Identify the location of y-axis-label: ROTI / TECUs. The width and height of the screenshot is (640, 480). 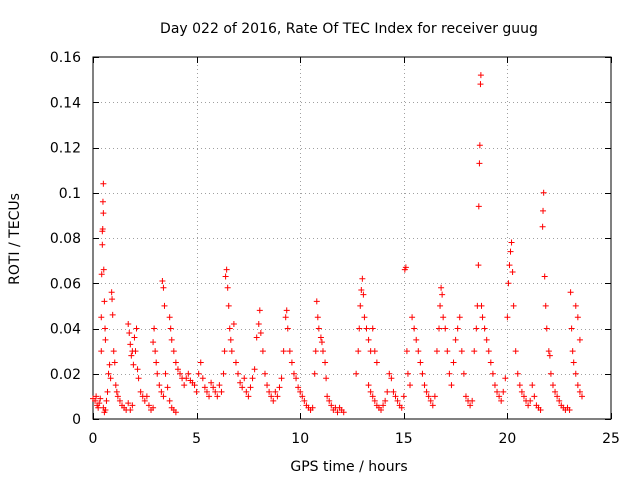
(15, 239).